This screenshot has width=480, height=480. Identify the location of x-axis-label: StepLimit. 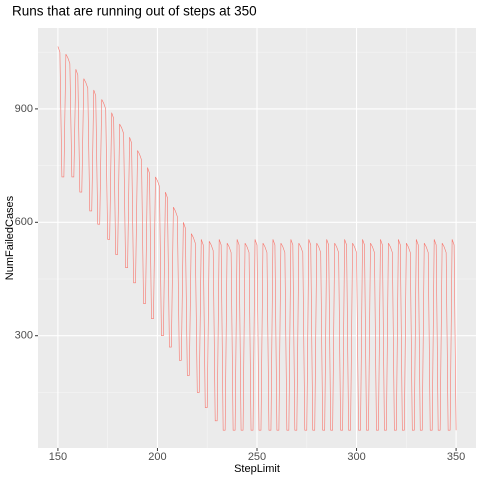
(257, 469).